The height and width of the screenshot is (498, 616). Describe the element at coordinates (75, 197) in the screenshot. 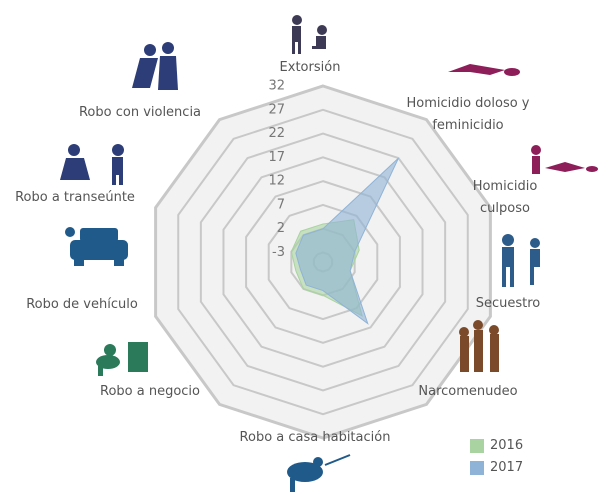

I see `category-label: Robo a transeúnte` at that location.